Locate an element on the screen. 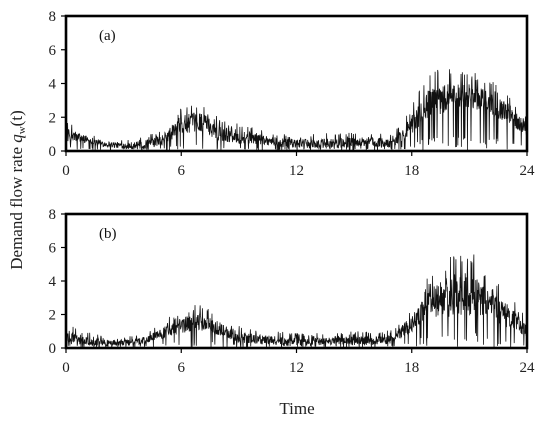  y-axis-title-main: Demand flow rate is located at coordinates (16, 206).